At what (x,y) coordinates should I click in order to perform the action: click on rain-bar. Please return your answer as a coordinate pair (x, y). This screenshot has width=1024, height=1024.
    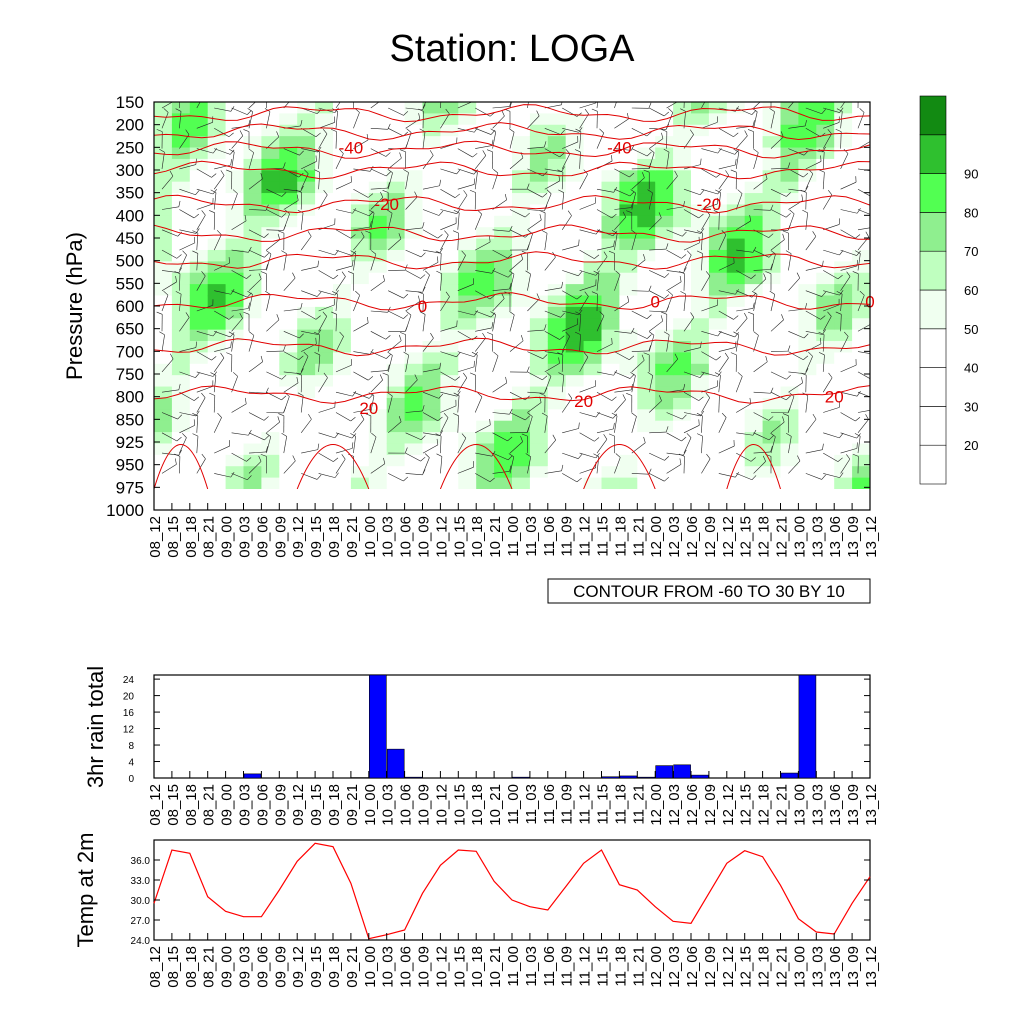
    Looking at the image, I should click on (395, 763).